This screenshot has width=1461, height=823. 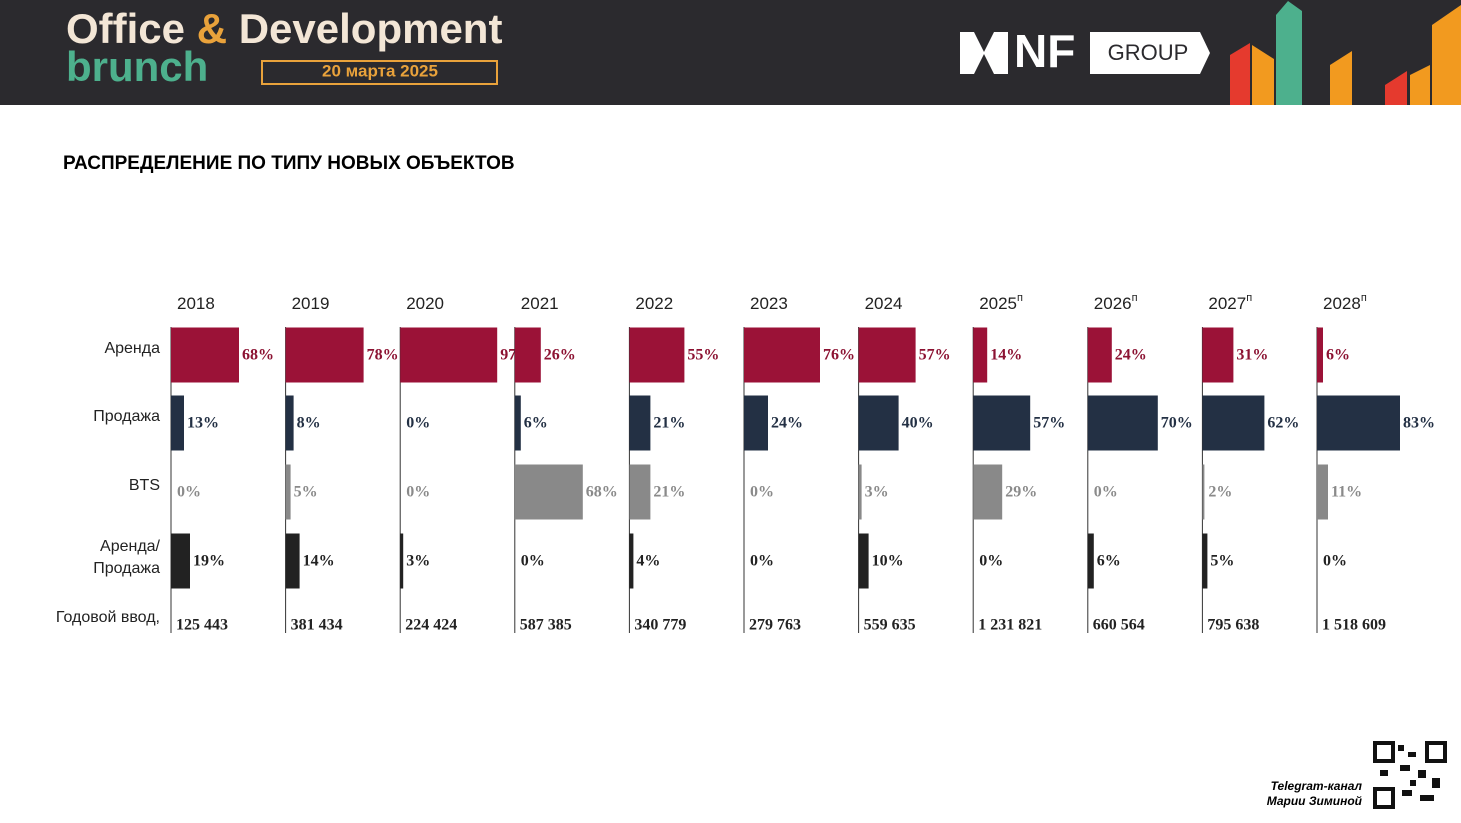 What do you see at coordinates (1345, 53) in the screenshot?
I see `header-decoration` at bounding box center [1345, 53].